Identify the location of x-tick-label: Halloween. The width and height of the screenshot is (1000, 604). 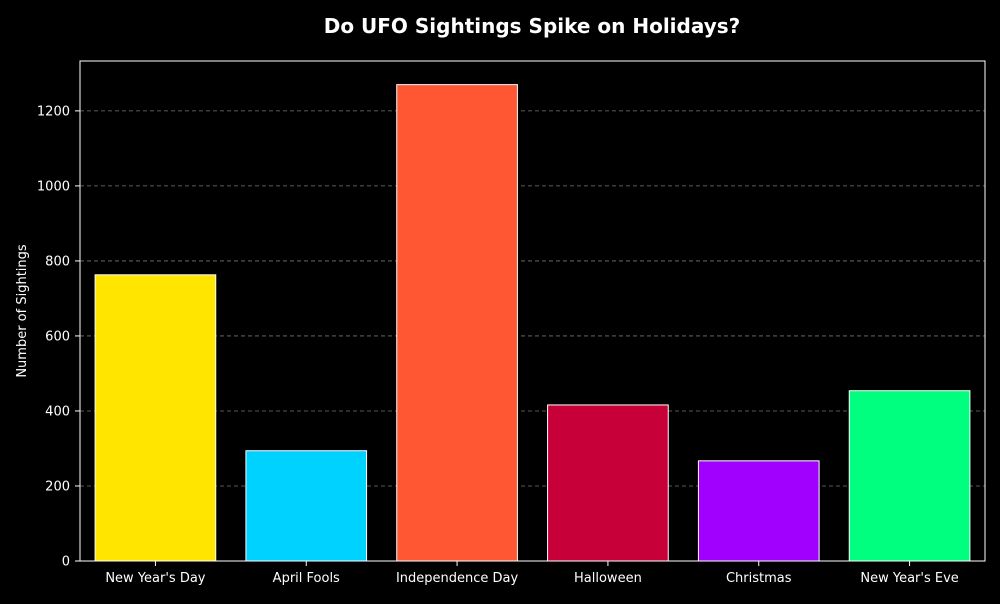
(608, 578).